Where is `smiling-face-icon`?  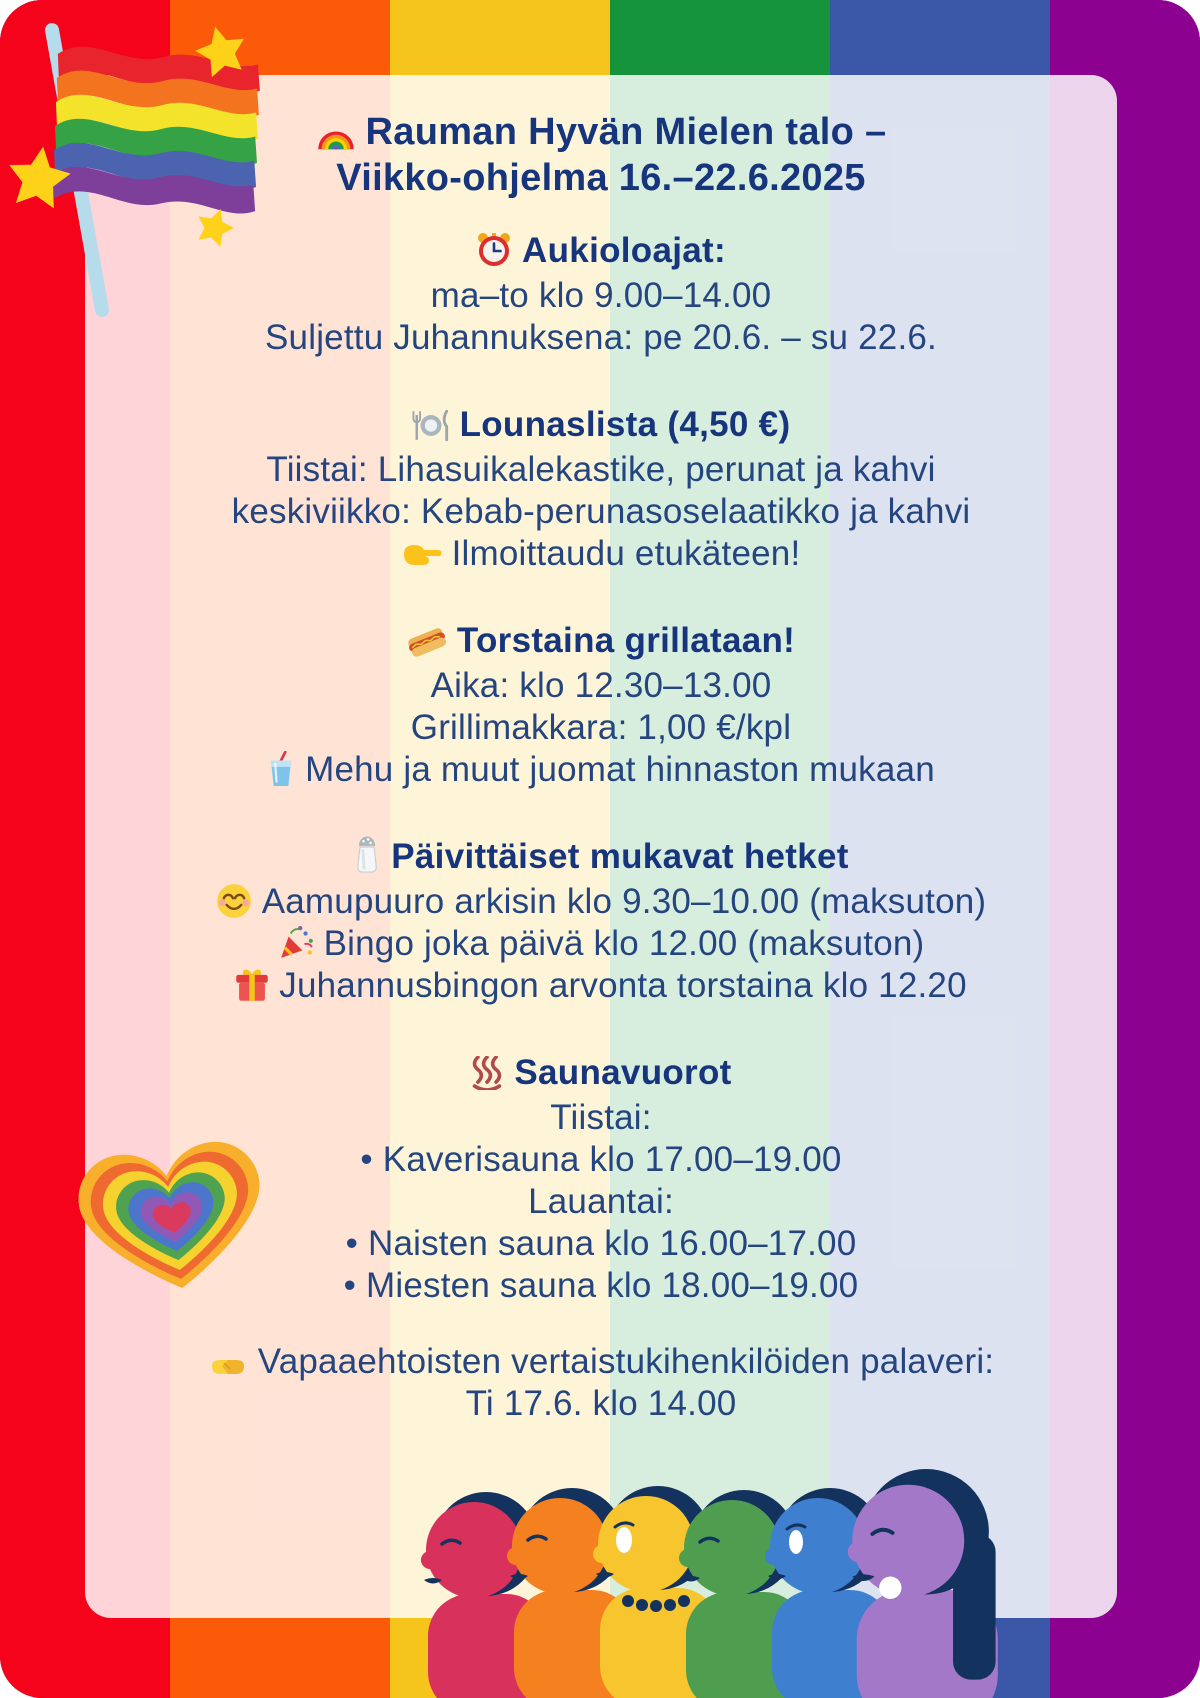
smiling-face-icon is located at coordinates (234, 901).